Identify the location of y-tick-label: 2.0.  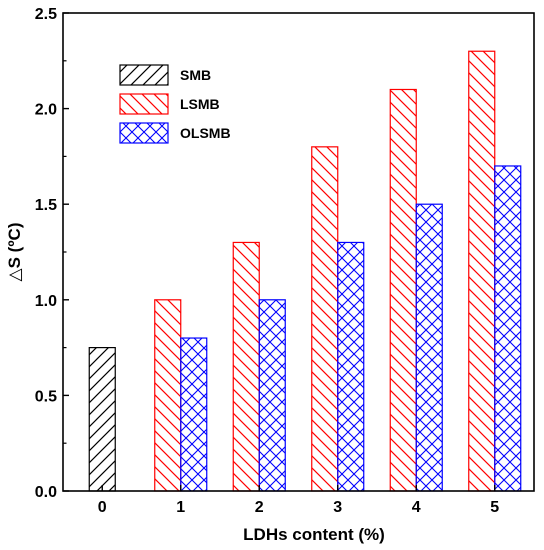
(46, 110).